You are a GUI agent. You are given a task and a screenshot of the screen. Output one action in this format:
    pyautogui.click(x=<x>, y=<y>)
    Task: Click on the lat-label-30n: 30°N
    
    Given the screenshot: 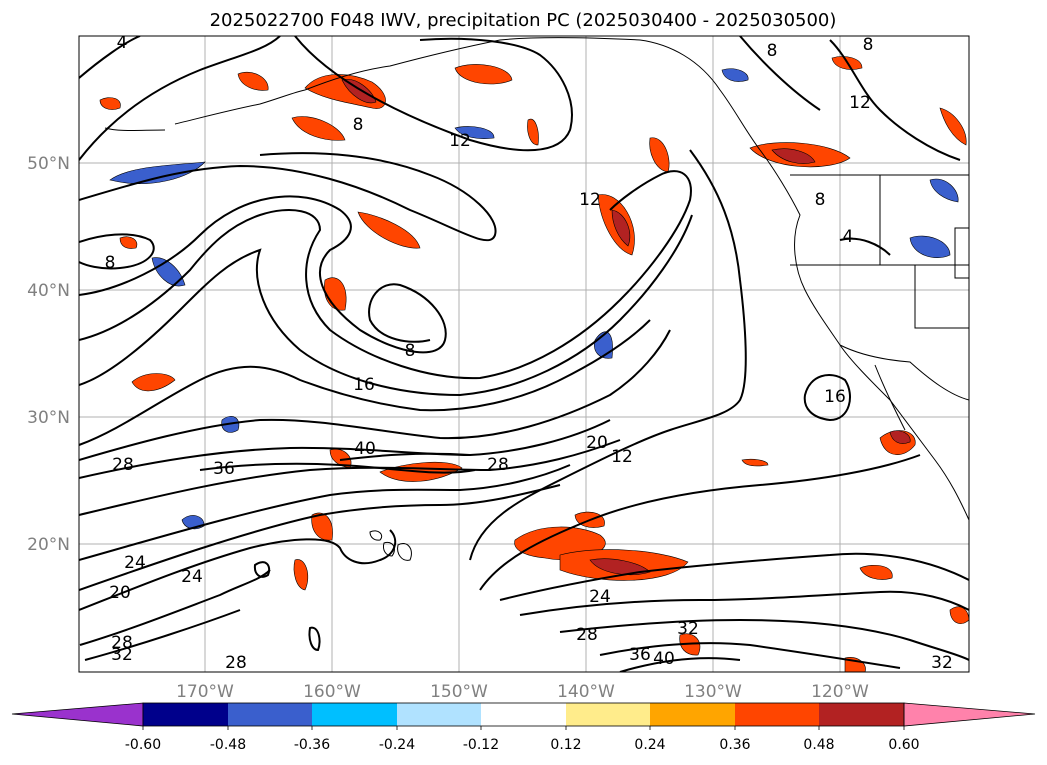 What is the action you would take?
    pyautogui.click(x=48, y=418)
    